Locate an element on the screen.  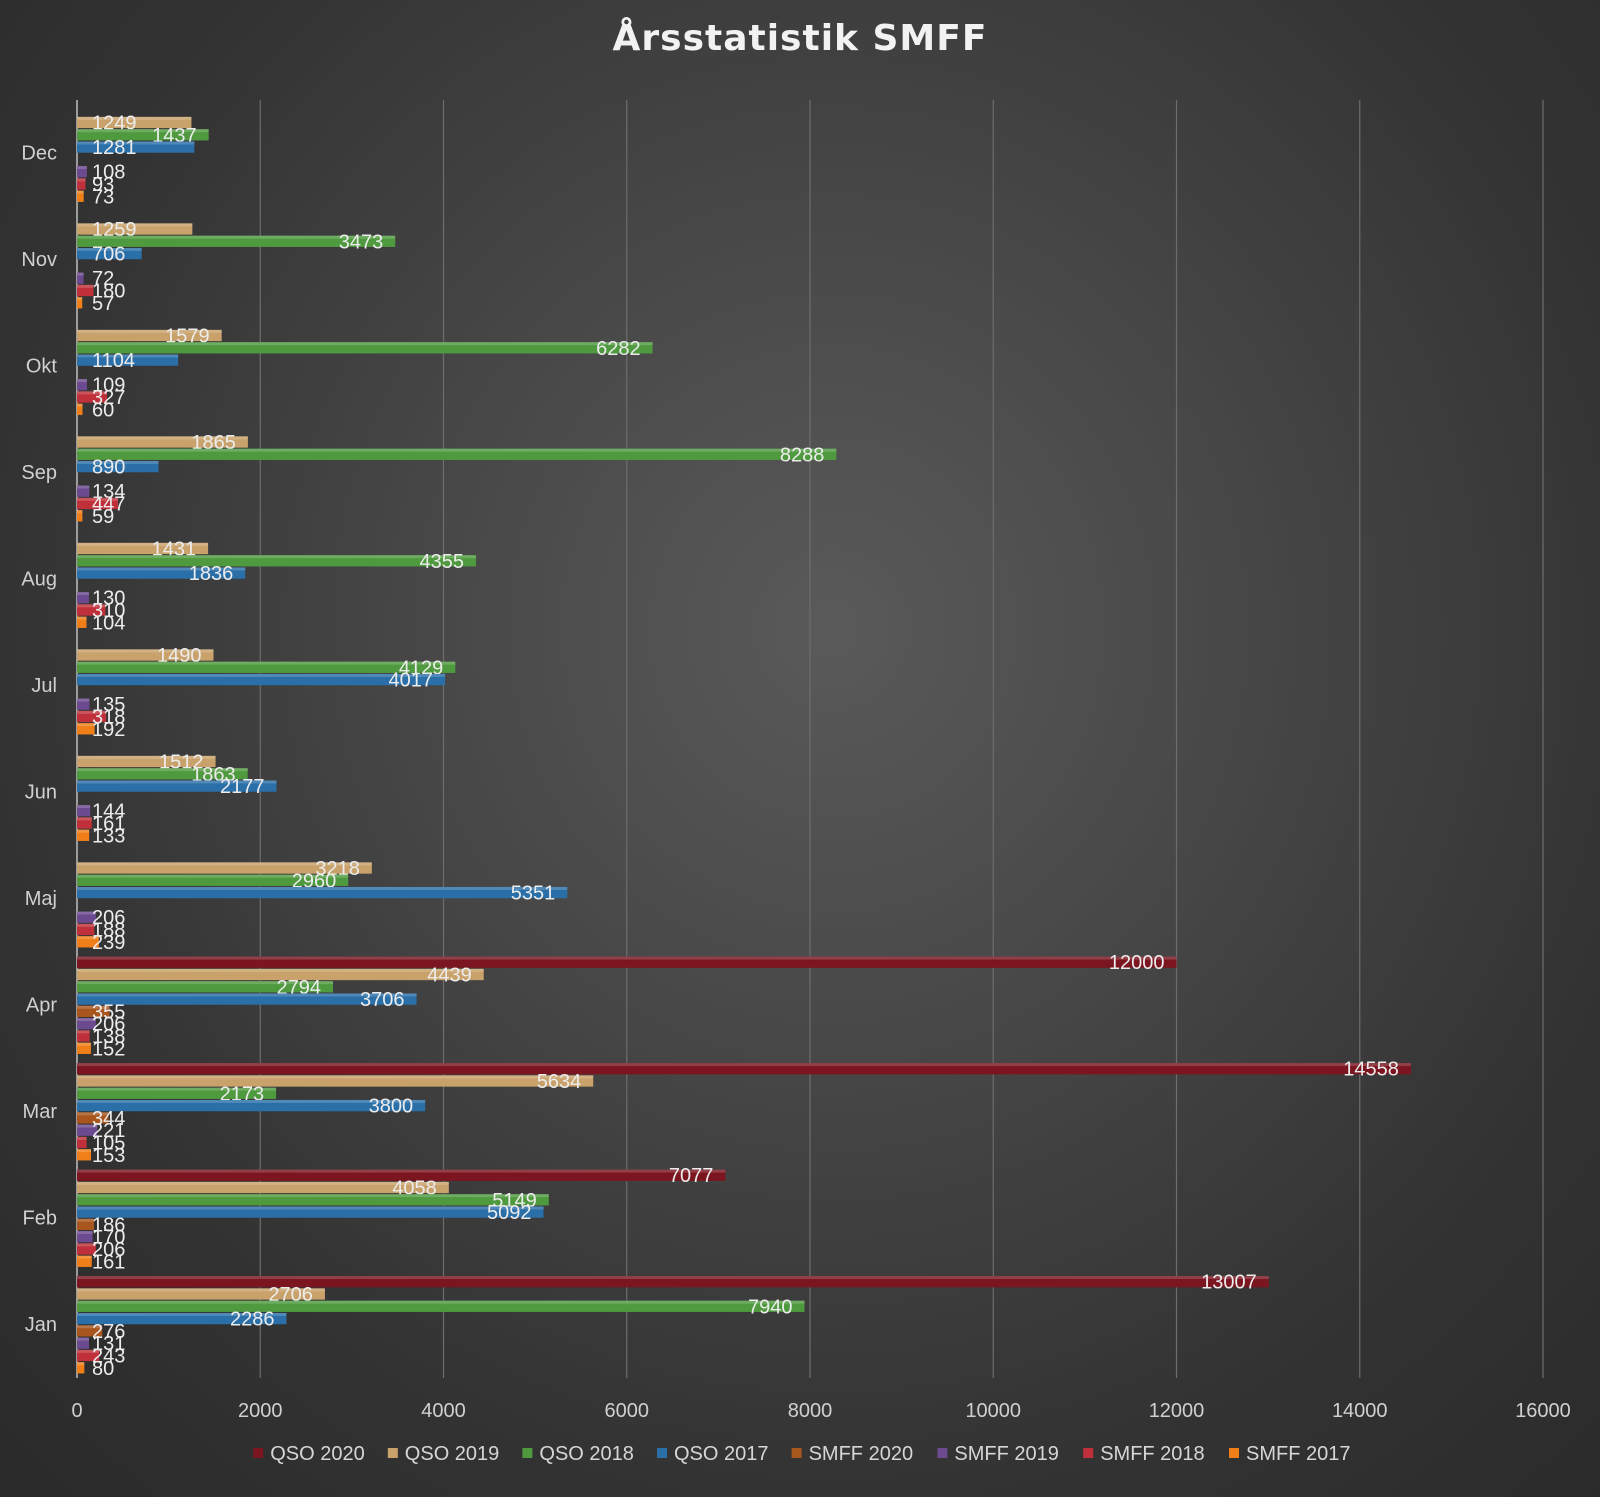
y-category-label: Jun is located at coordinates (41, 792).